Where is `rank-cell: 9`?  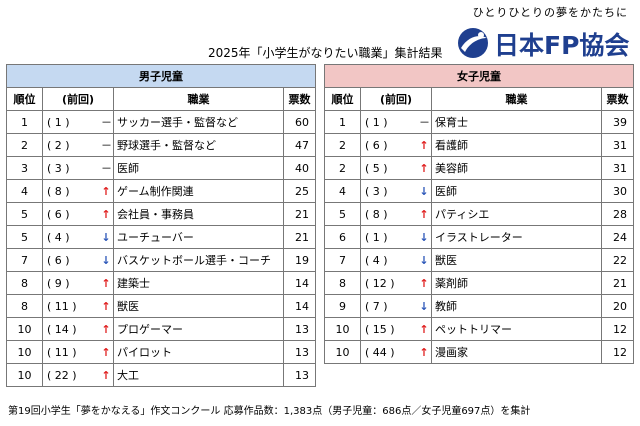
rank-cell: 9 is located at coordinates (342, 306).